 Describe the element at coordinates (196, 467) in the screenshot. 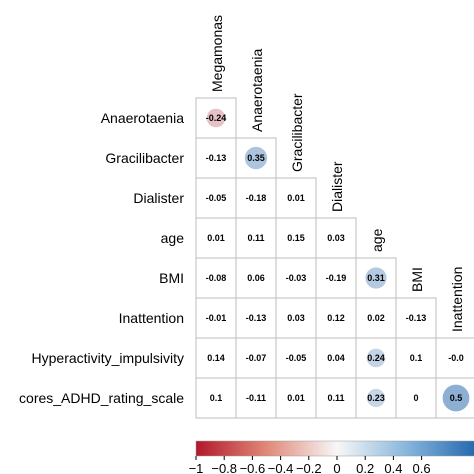

I see `colorbar-tick-label: −1` at that location.